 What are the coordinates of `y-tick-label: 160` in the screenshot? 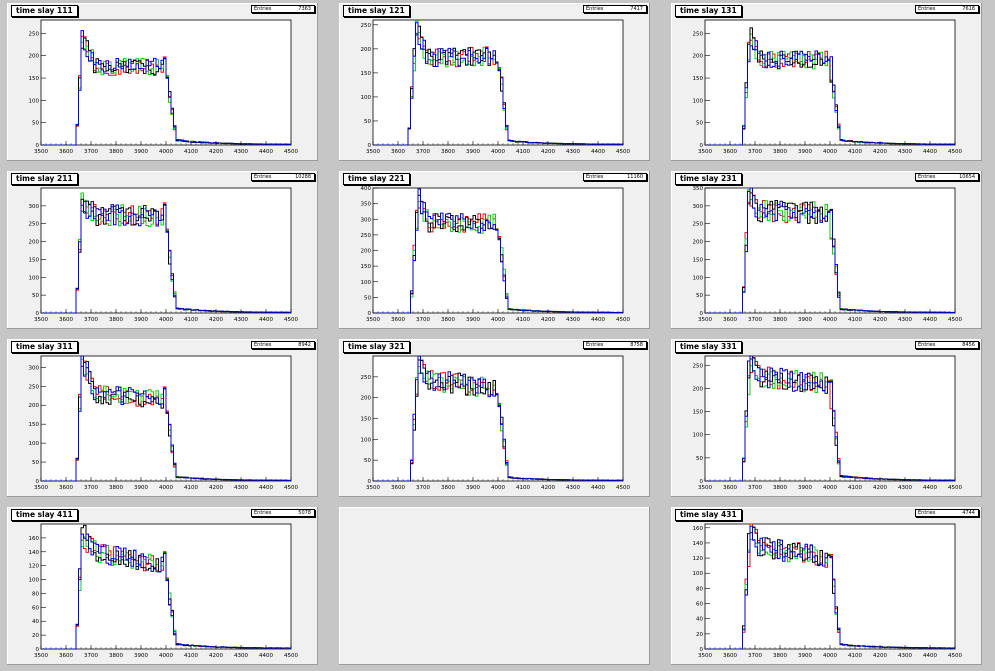 It's located at (698, 529).